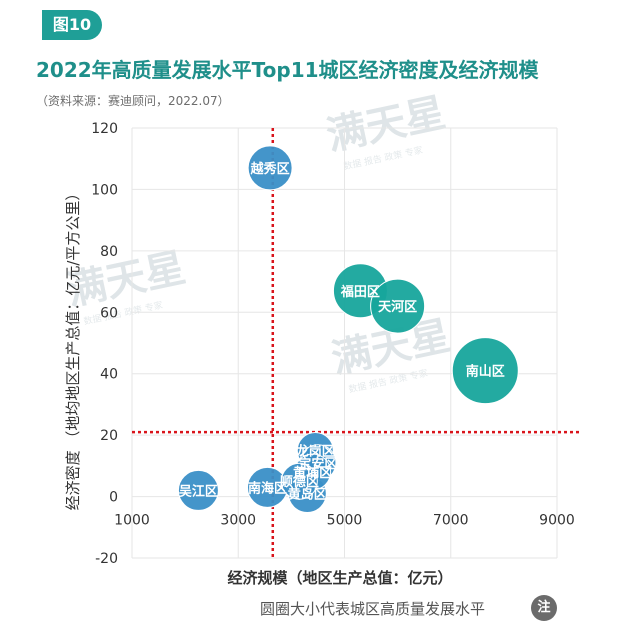 The image size is (634, 625). Describe the element at coordinates (345, 521) in the screenshot. I see `x-tick-label: 5000` at that location.